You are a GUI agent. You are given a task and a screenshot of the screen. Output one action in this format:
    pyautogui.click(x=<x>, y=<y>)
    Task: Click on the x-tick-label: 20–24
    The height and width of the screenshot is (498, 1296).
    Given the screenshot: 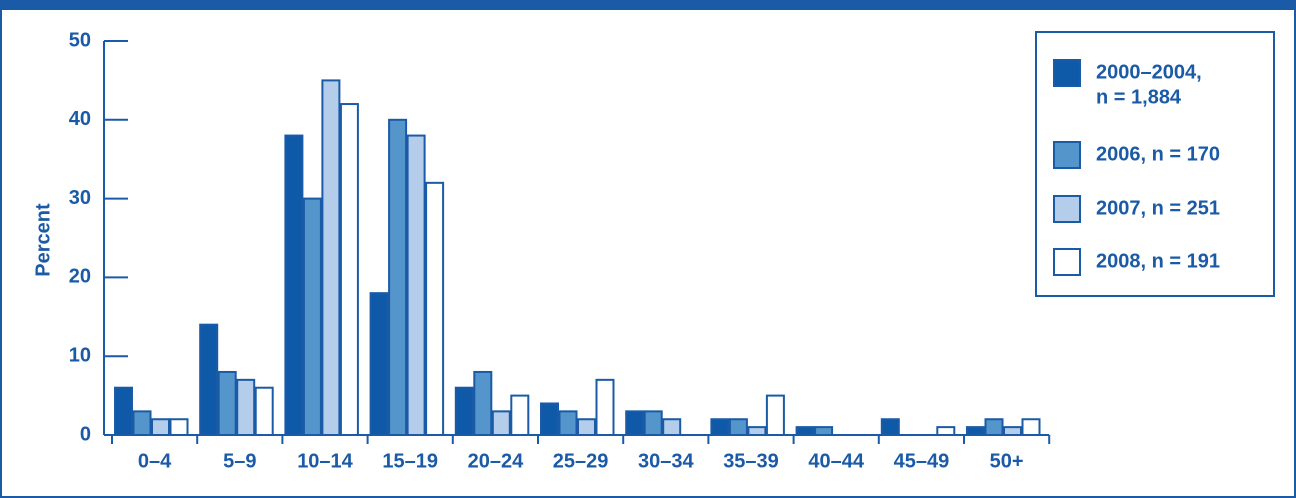 What is the action you would take?
    pyautogui.click(x=496, y=461)
    